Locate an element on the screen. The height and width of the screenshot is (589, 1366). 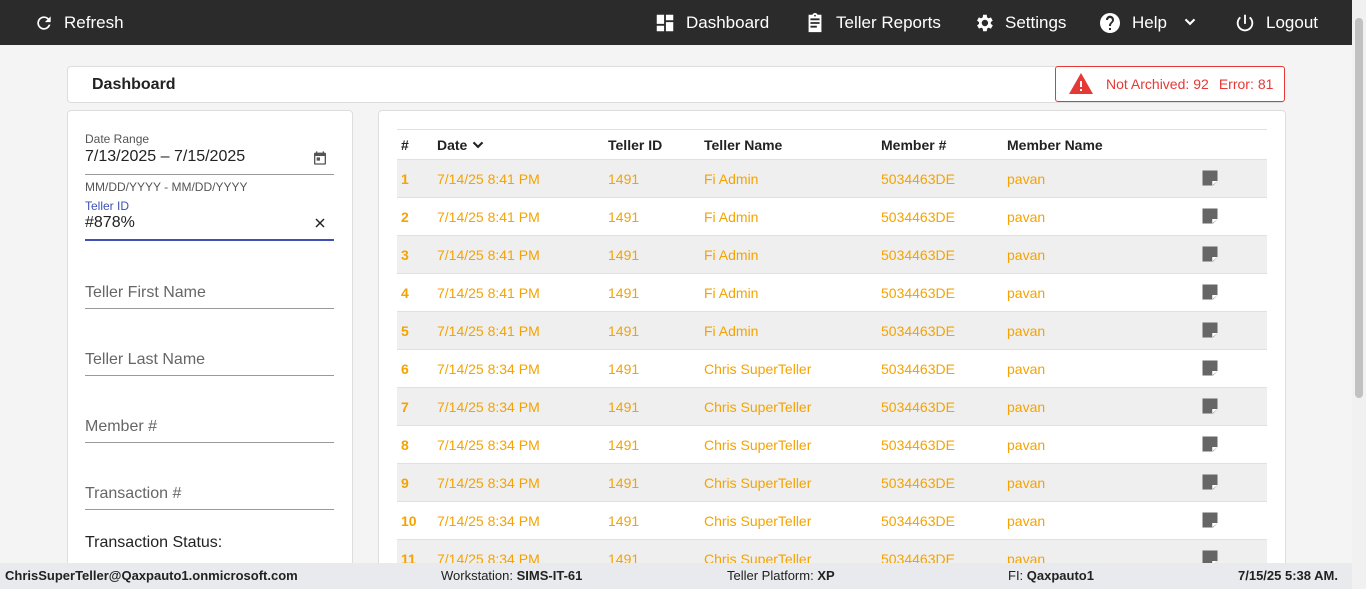
table-cell: 7/14/25 8:41 PM is located at coordinates (488, 178).